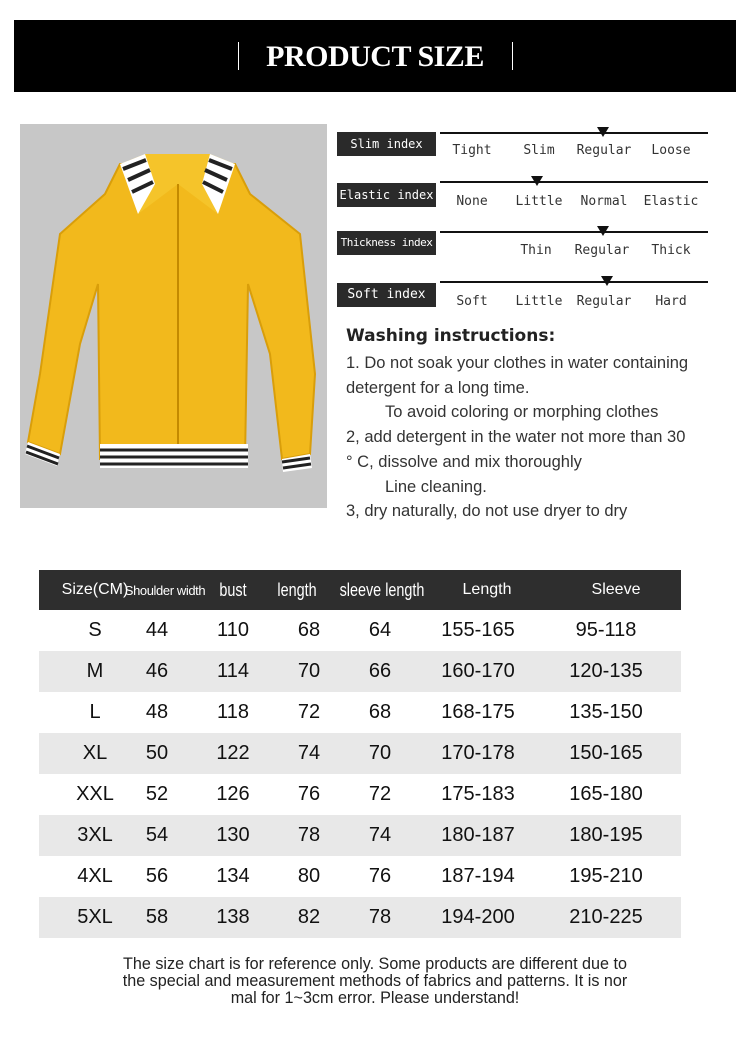 The height and width of the screenshot is (1042, 750). Describe the element at coordinates (606, 876) in the screenshot. I see `table-cell: 195-210` at that location.